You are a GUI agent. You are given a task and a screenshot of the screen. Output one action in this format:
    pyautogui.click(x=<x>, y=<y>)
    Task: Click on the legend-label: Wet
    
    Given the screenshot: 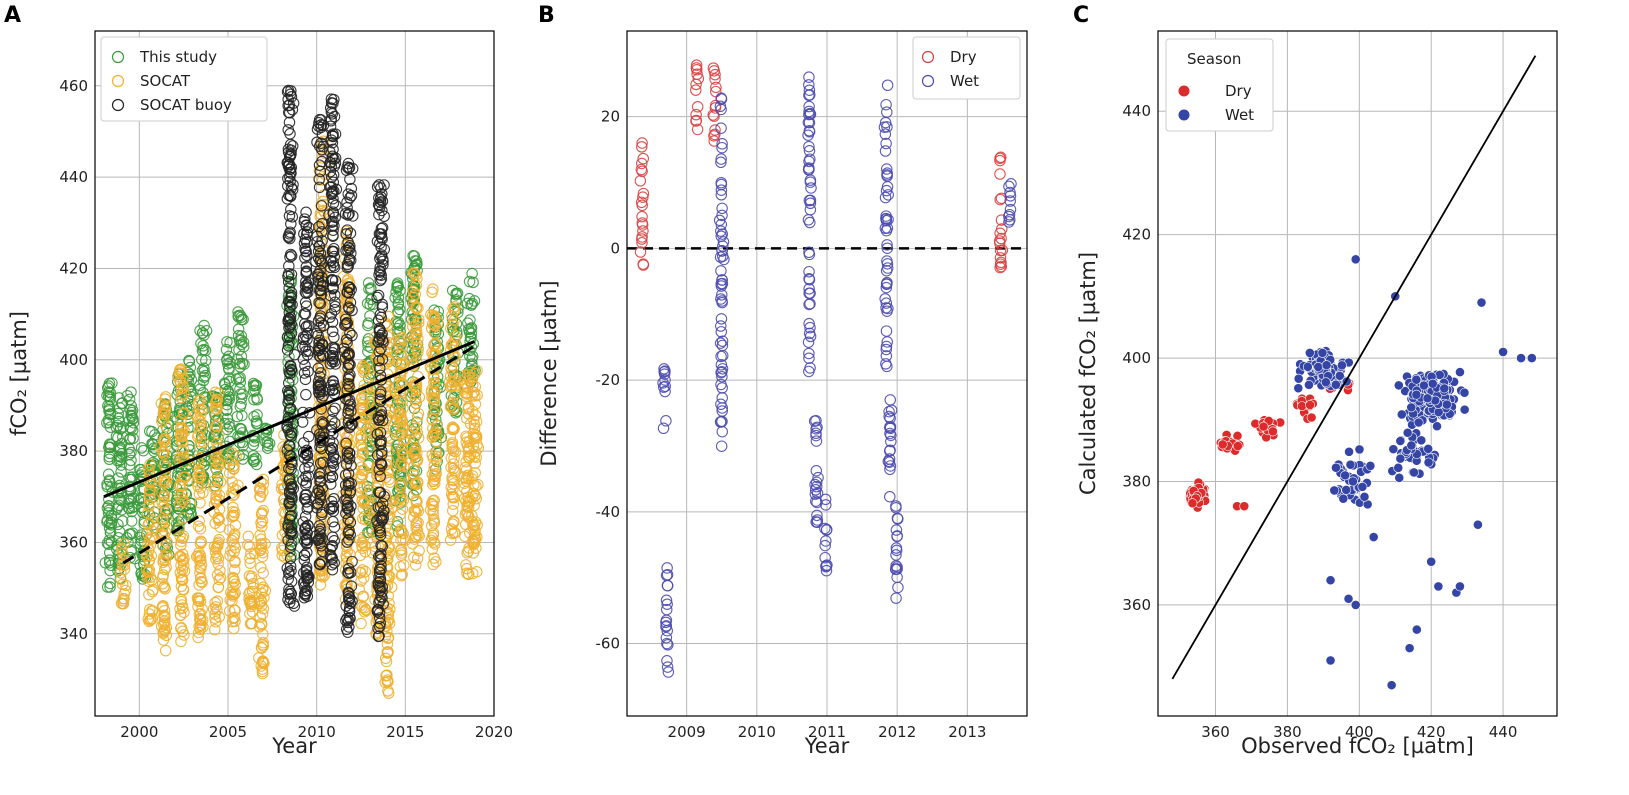 What is the action you would take?
    pyautogui.click(x=1239, y=115)
    